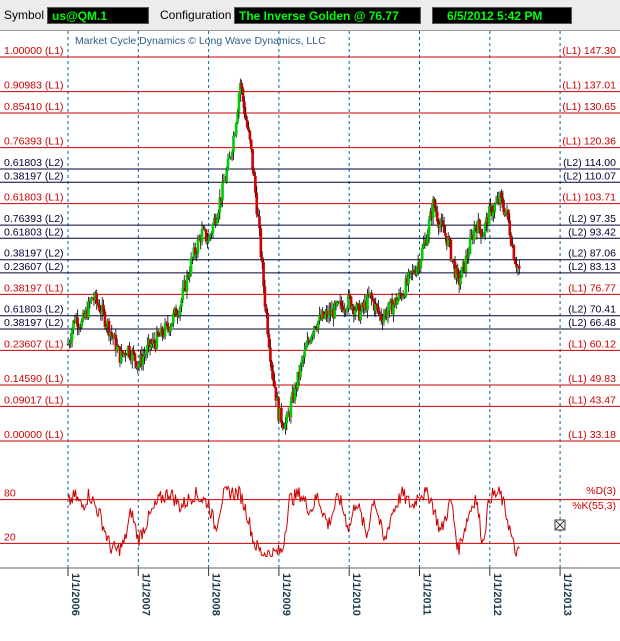 The height and width of the screenshot is (641, 620). Describe the element at coordinates (34, 176) in the screenshot. I see `fib-ratio-label: 0.38197 (L2)` at that location.